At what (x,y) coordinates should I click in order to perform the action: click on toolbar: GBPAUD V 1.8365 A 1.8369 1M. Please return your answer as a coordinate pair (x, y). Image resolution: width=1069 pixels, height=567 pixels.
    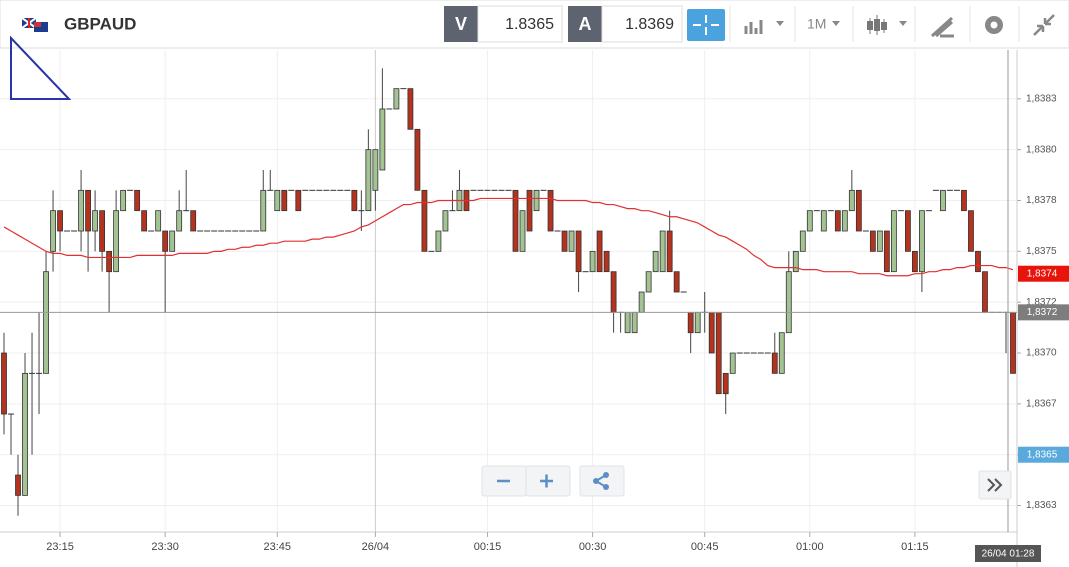
    Looking at the image, I should click on (534, 24).